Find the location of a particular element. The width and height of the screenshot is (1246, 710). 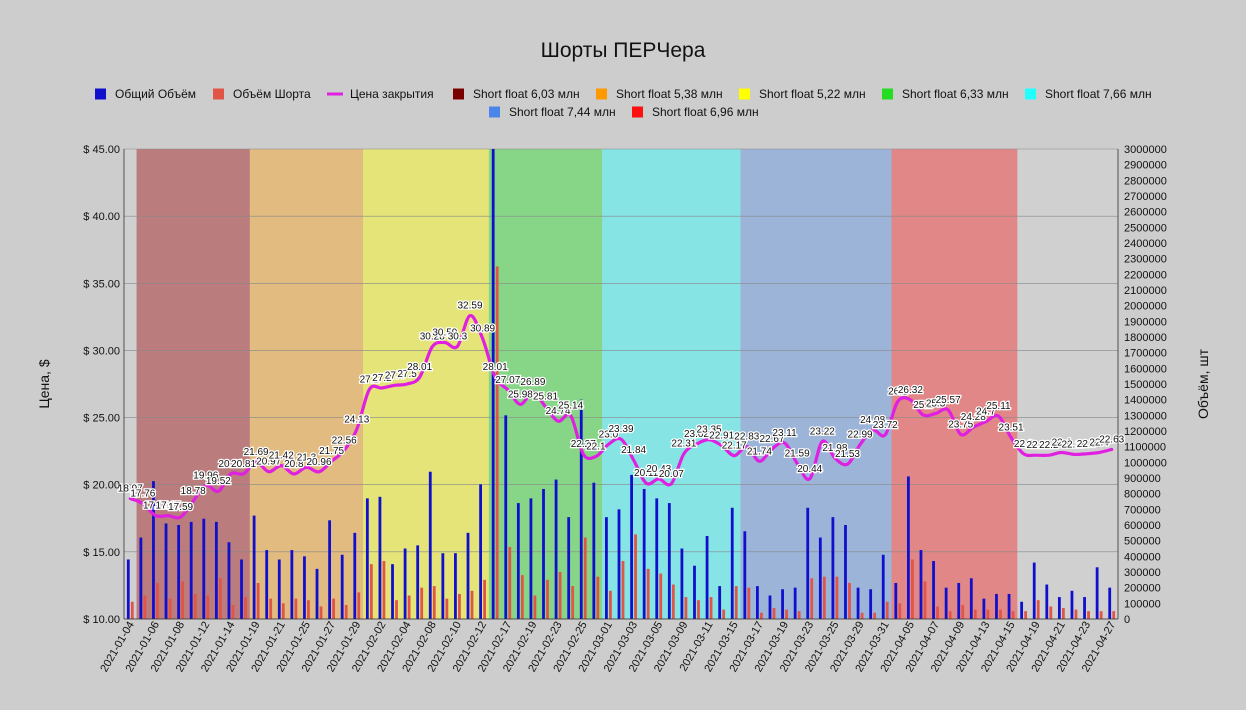

y-right-tick-label: 900000 is located at coordinates (1142, 479).